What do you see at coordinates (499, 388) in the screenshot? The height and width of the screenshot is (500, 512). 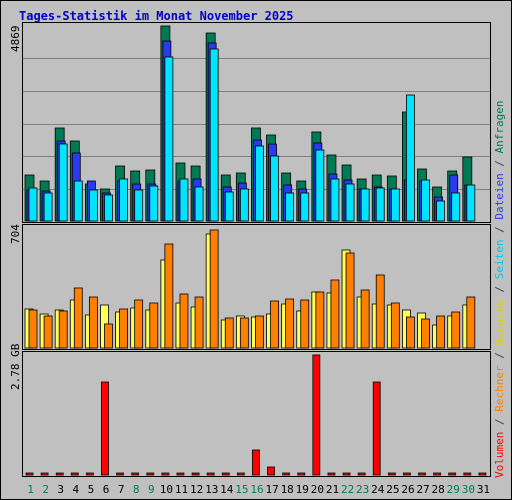 I see `legend-segment-2: Rechner` at bounding box center [499, 388].